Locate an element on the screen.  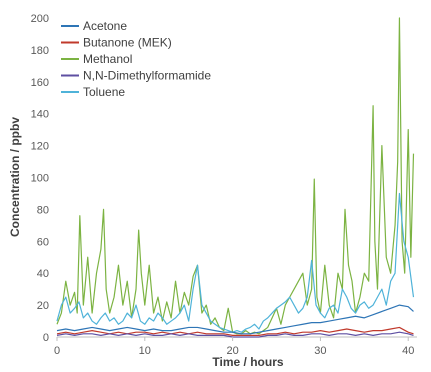
series-line-butanone-mek is located at coordinates (235, 331).